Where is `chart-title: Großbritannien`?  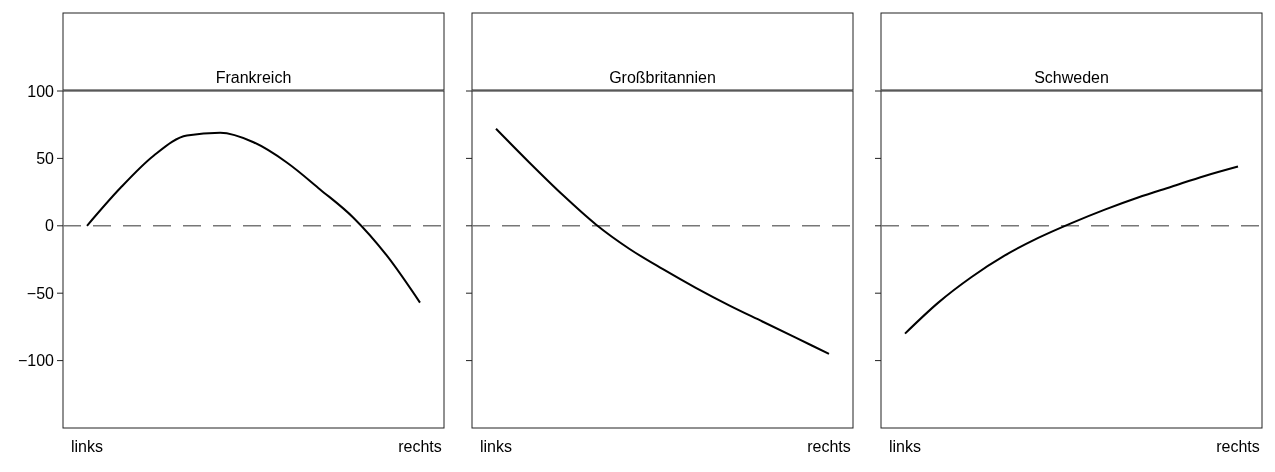
chart-title: Großbritannien is located at coordinates (662, 77).